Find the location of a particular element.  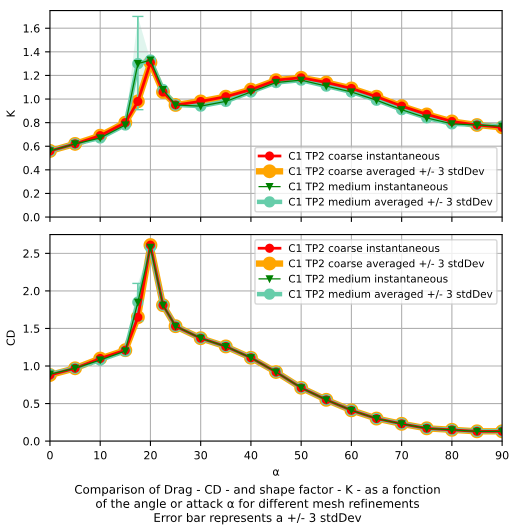

x-tick-label: 70 is located at coordinates (401, 455).